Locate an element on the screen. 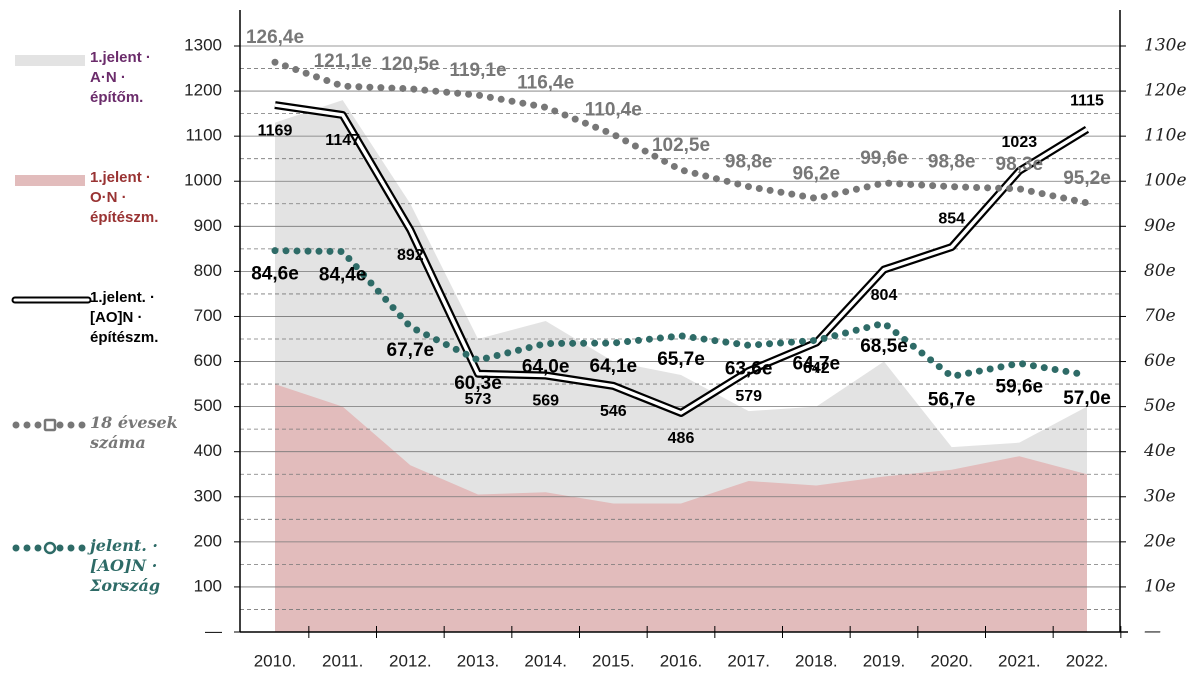 This screenshot has height=673, width=1200. legend-label: 1.jelent. · [AO]N · építészm. is located at coordinates (124, 317).